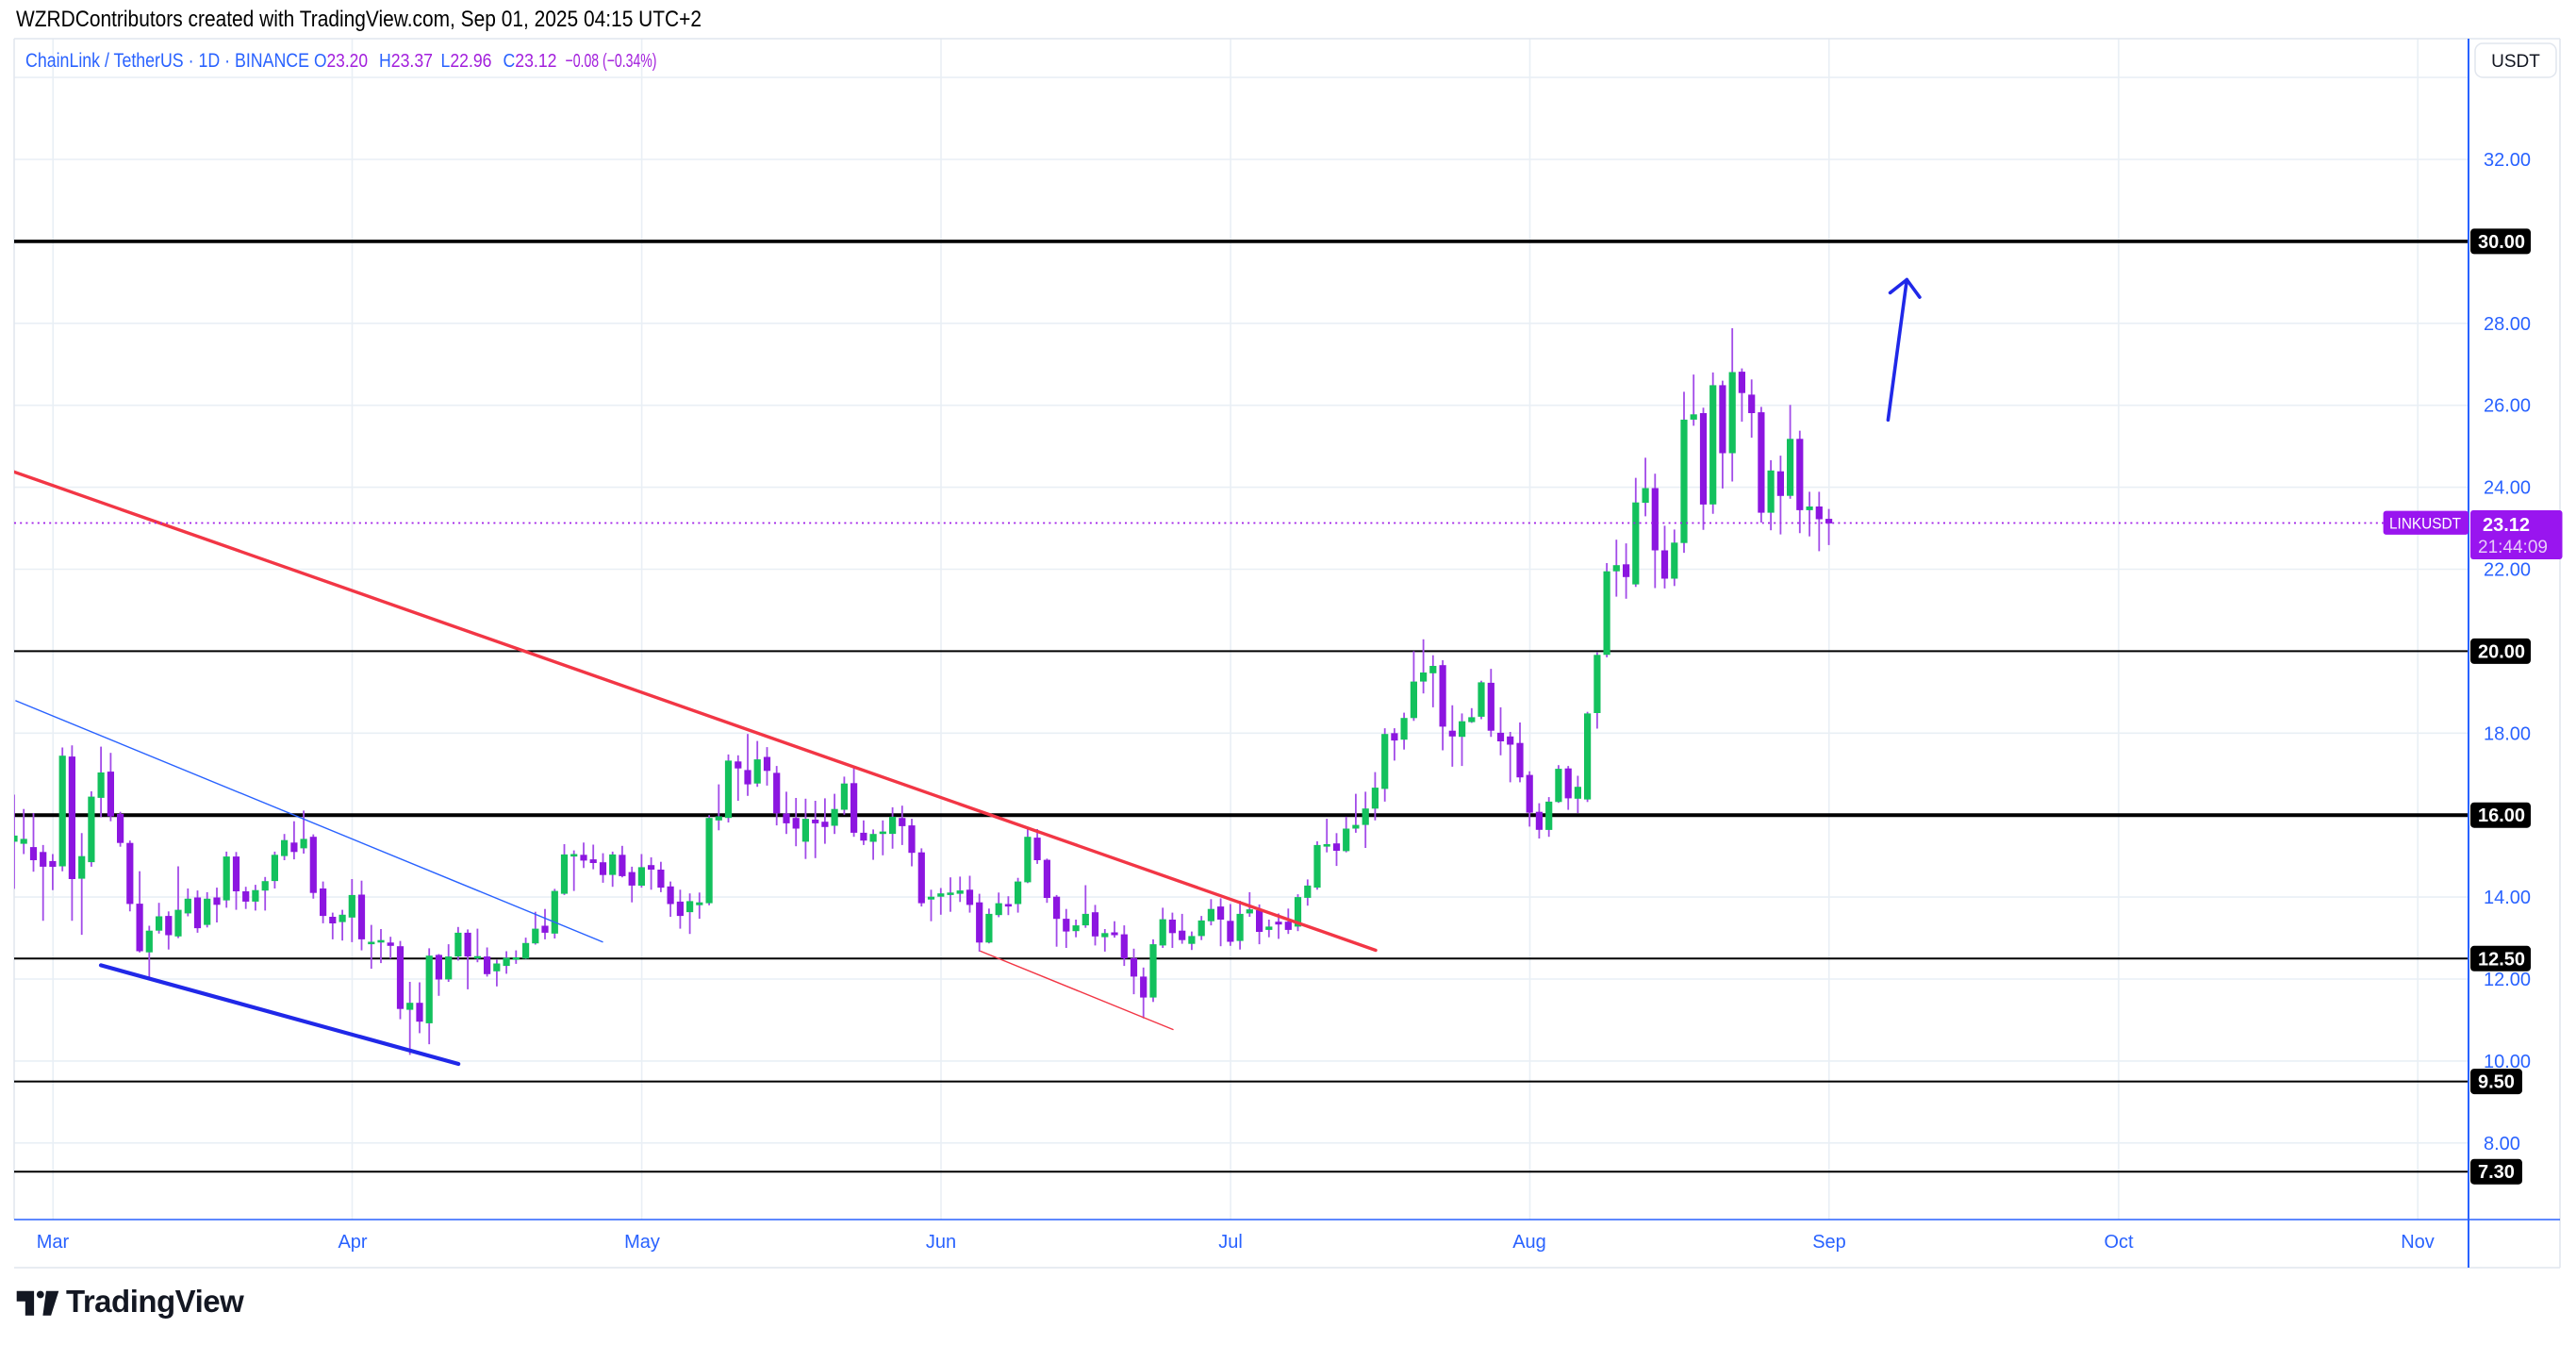 This screenshot has height=1345, width=2576. What do you see at coordinates (2507, 488) in the screenshot?
I see `svg-text: 24.00` at bounding box center [2507, 488].